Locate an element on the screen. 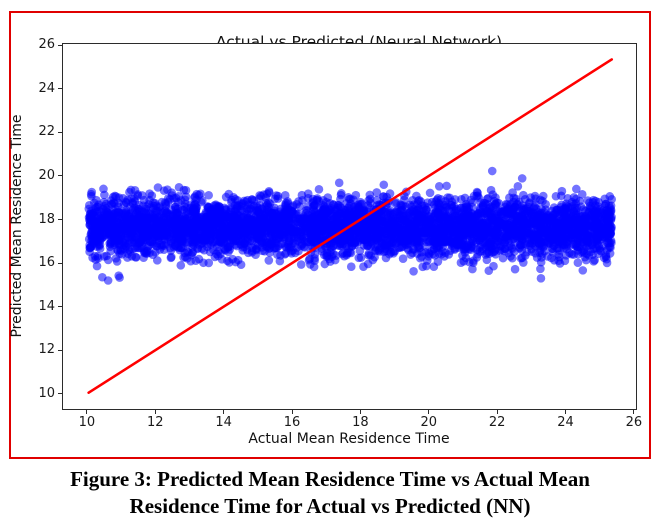  y-tick-label: 20 is located at coordinates (46, 175).